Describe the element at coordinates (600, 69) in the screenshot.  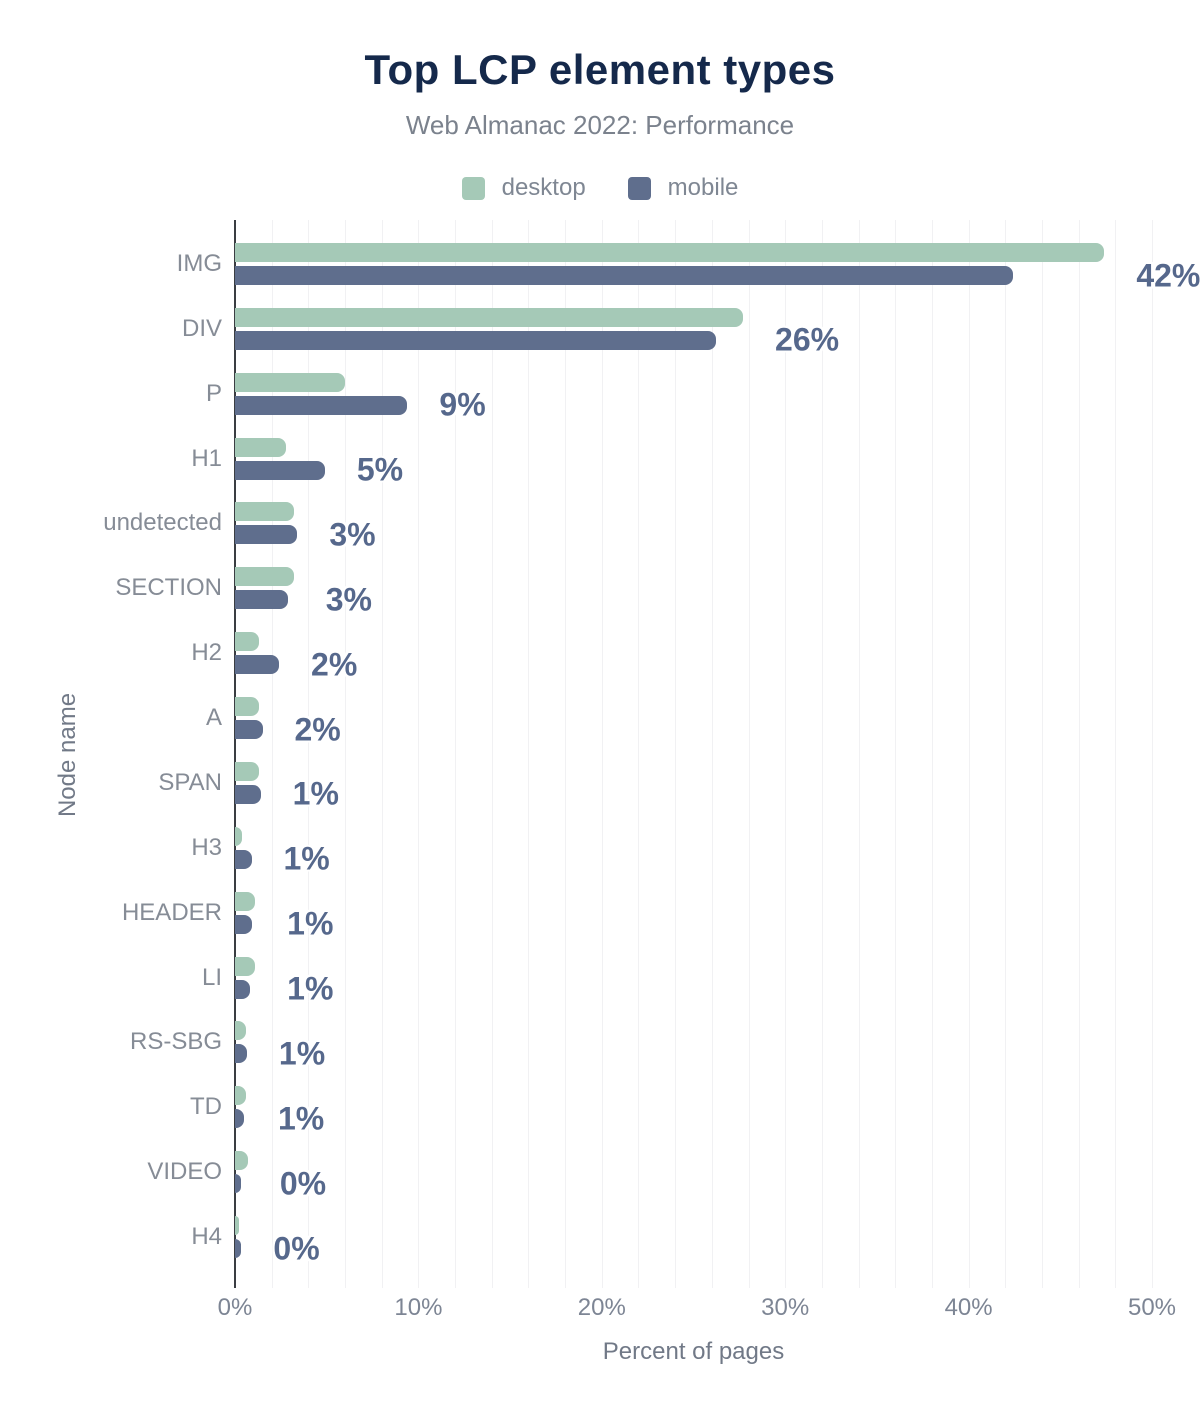
I see `chart-title: Top LCP element types` at that location.